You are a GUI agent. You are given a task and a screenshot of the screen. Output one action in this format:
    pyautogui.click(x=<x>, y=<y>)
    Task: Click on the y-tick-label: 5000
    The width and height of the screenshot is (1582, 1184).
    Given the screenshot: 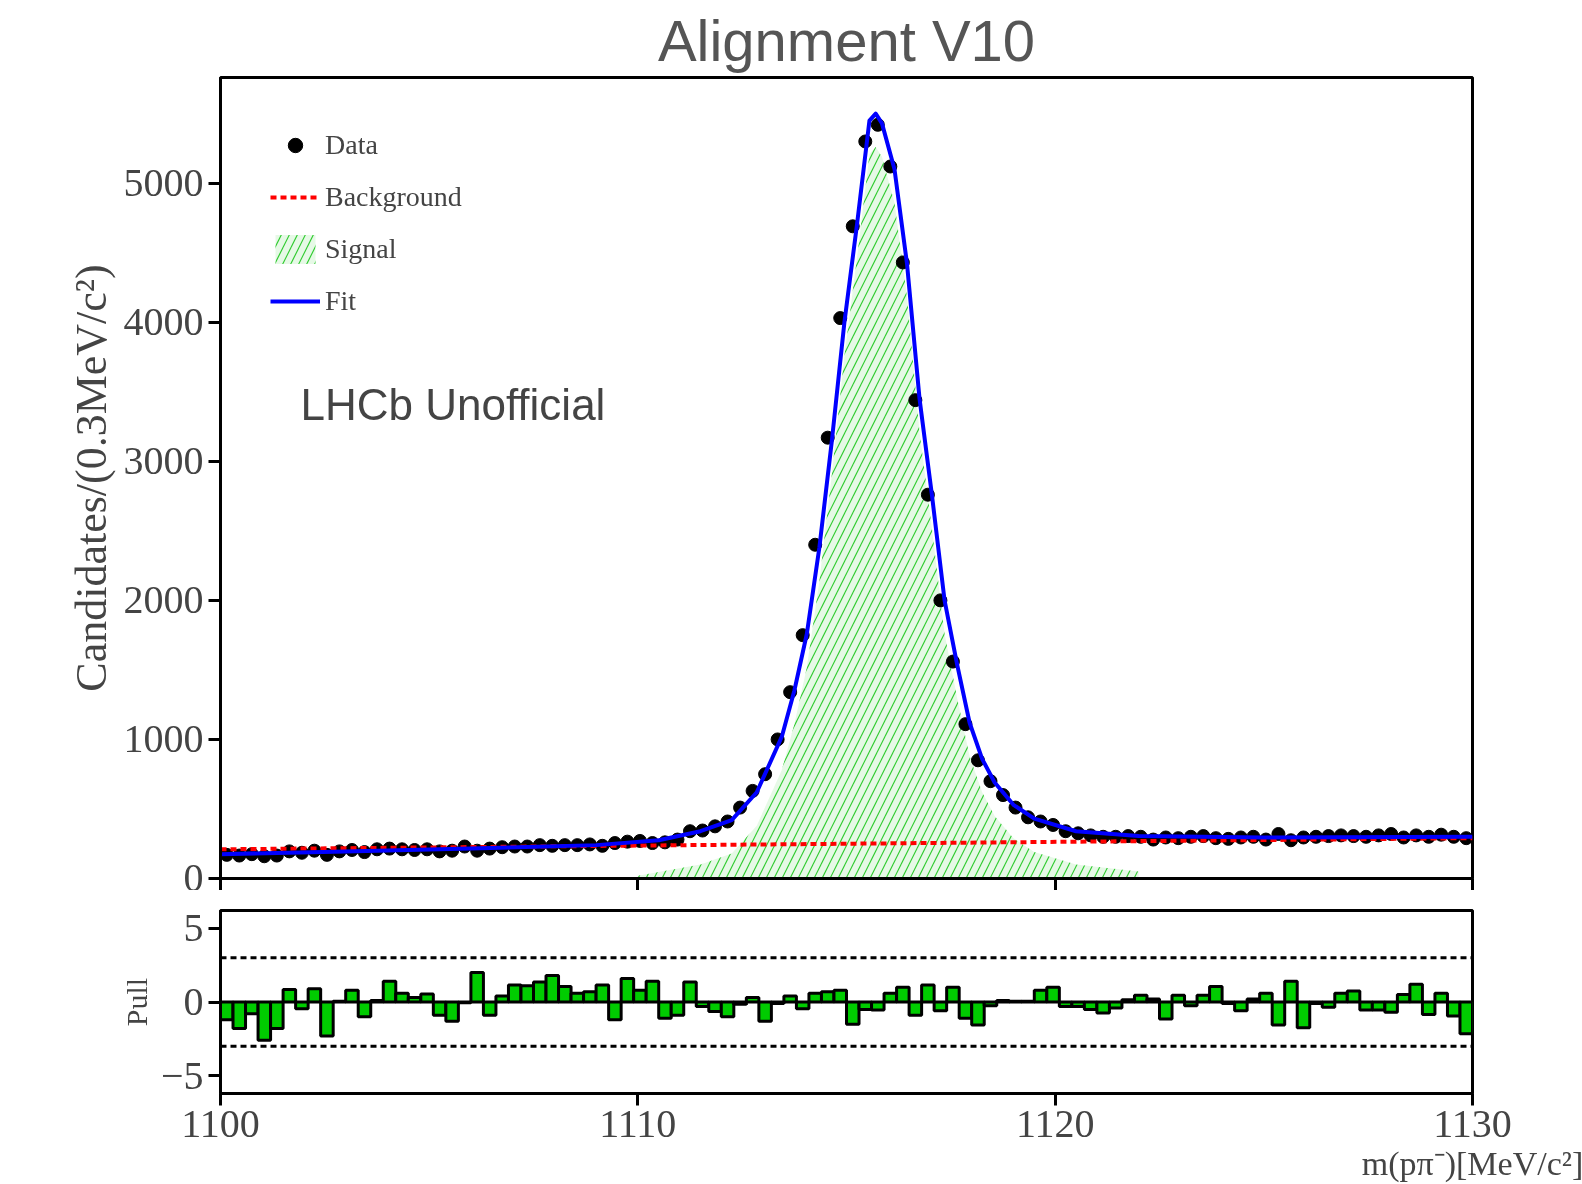 What is the action you would take?
    pyautogui.click(x=163, y=183)
    